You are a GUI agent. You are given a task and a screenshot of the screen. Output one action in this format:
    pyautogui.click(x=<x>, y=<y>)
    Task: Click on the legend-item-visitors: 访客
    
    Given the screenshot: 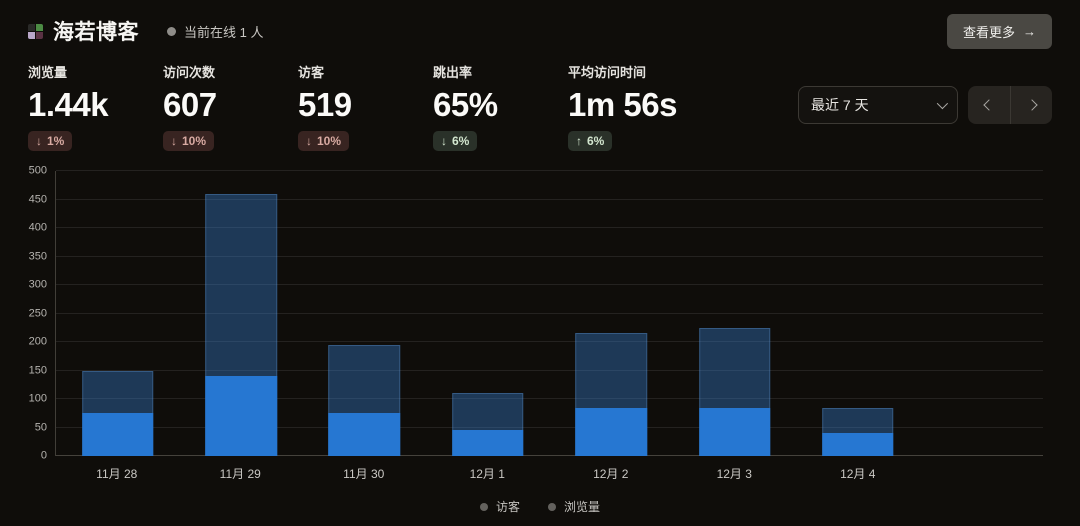 What is the action you would take?
    pyautogui.click(x=499, y=506)
    